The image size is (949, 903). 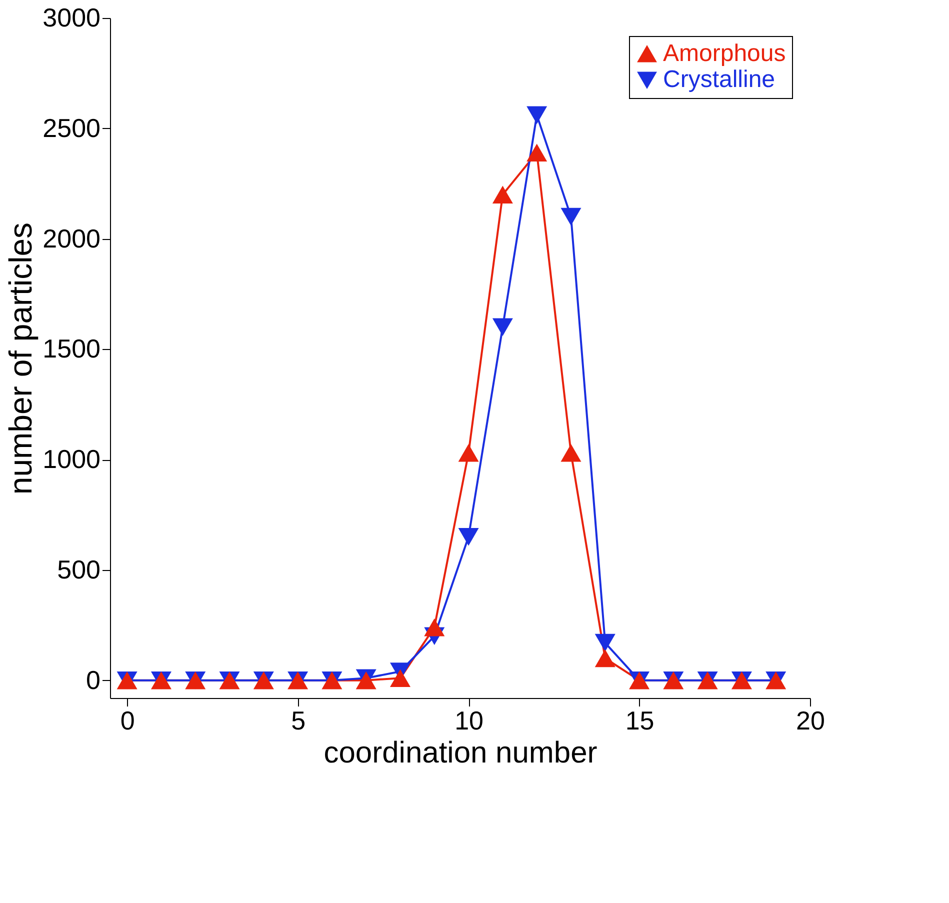 What do you see at coordinates (639, 721) in the screenshot?
I see `x-tick-label: 15` at bounding box center [639, 721].